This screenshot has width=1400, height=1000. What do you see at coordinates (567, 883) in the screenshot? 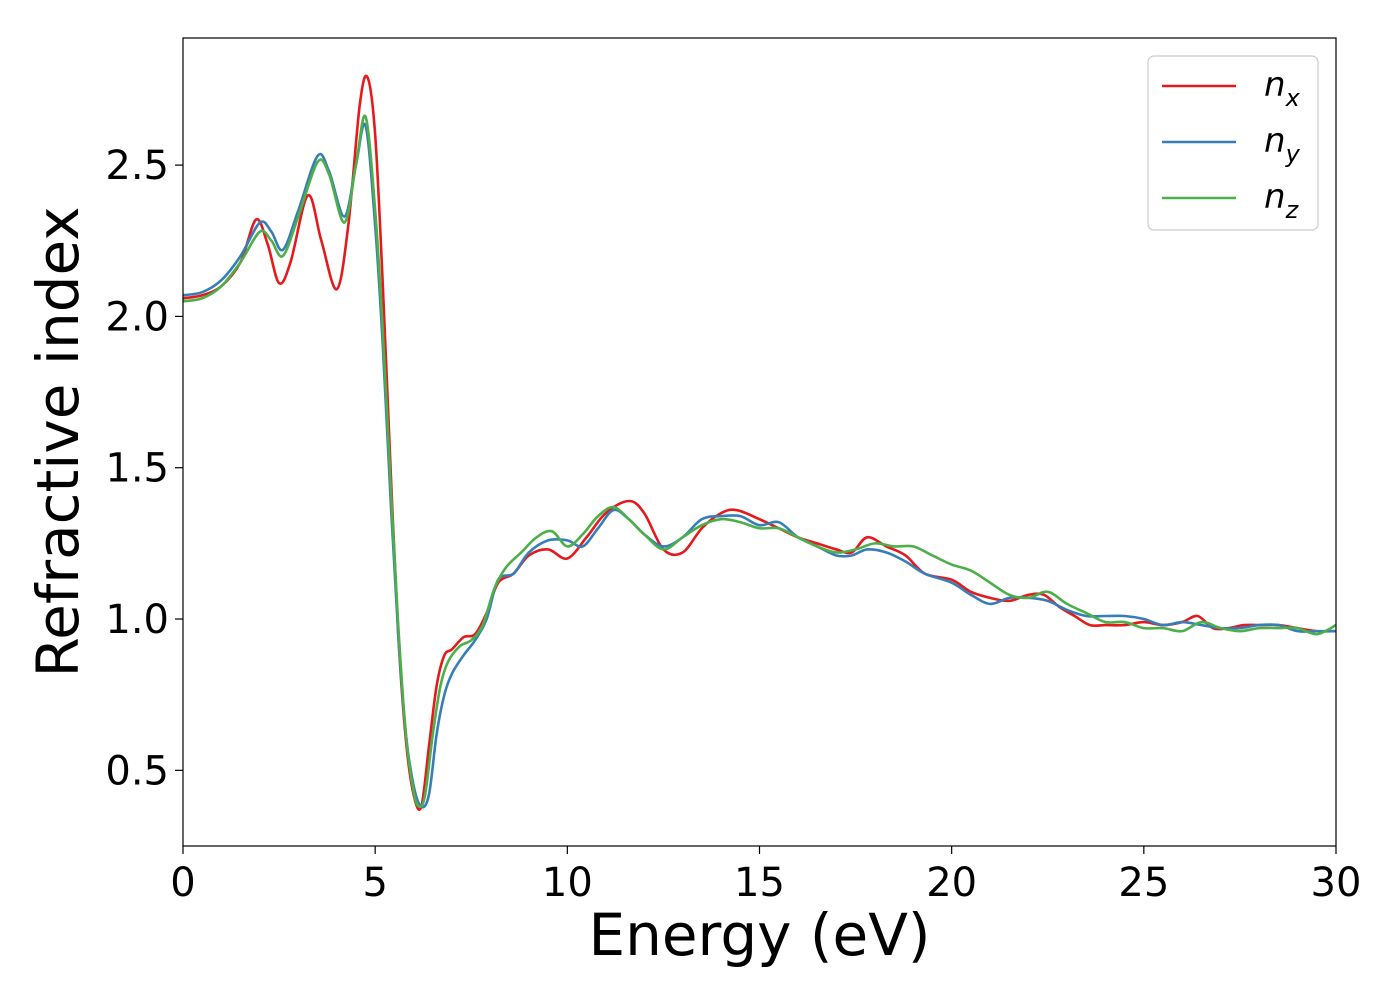
I see `x-tick-label: 10` at bounding box center [567, 883].